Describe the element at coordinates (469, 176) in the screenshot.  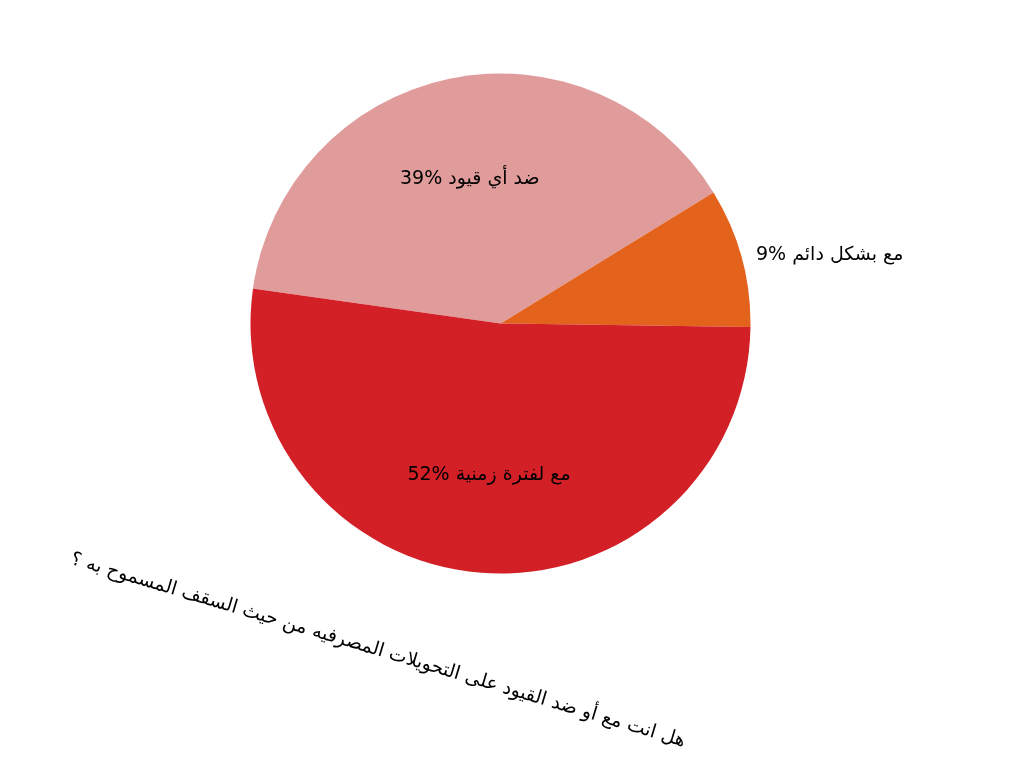
I see `slice-label: 39% ضد أي قيود` at that location.